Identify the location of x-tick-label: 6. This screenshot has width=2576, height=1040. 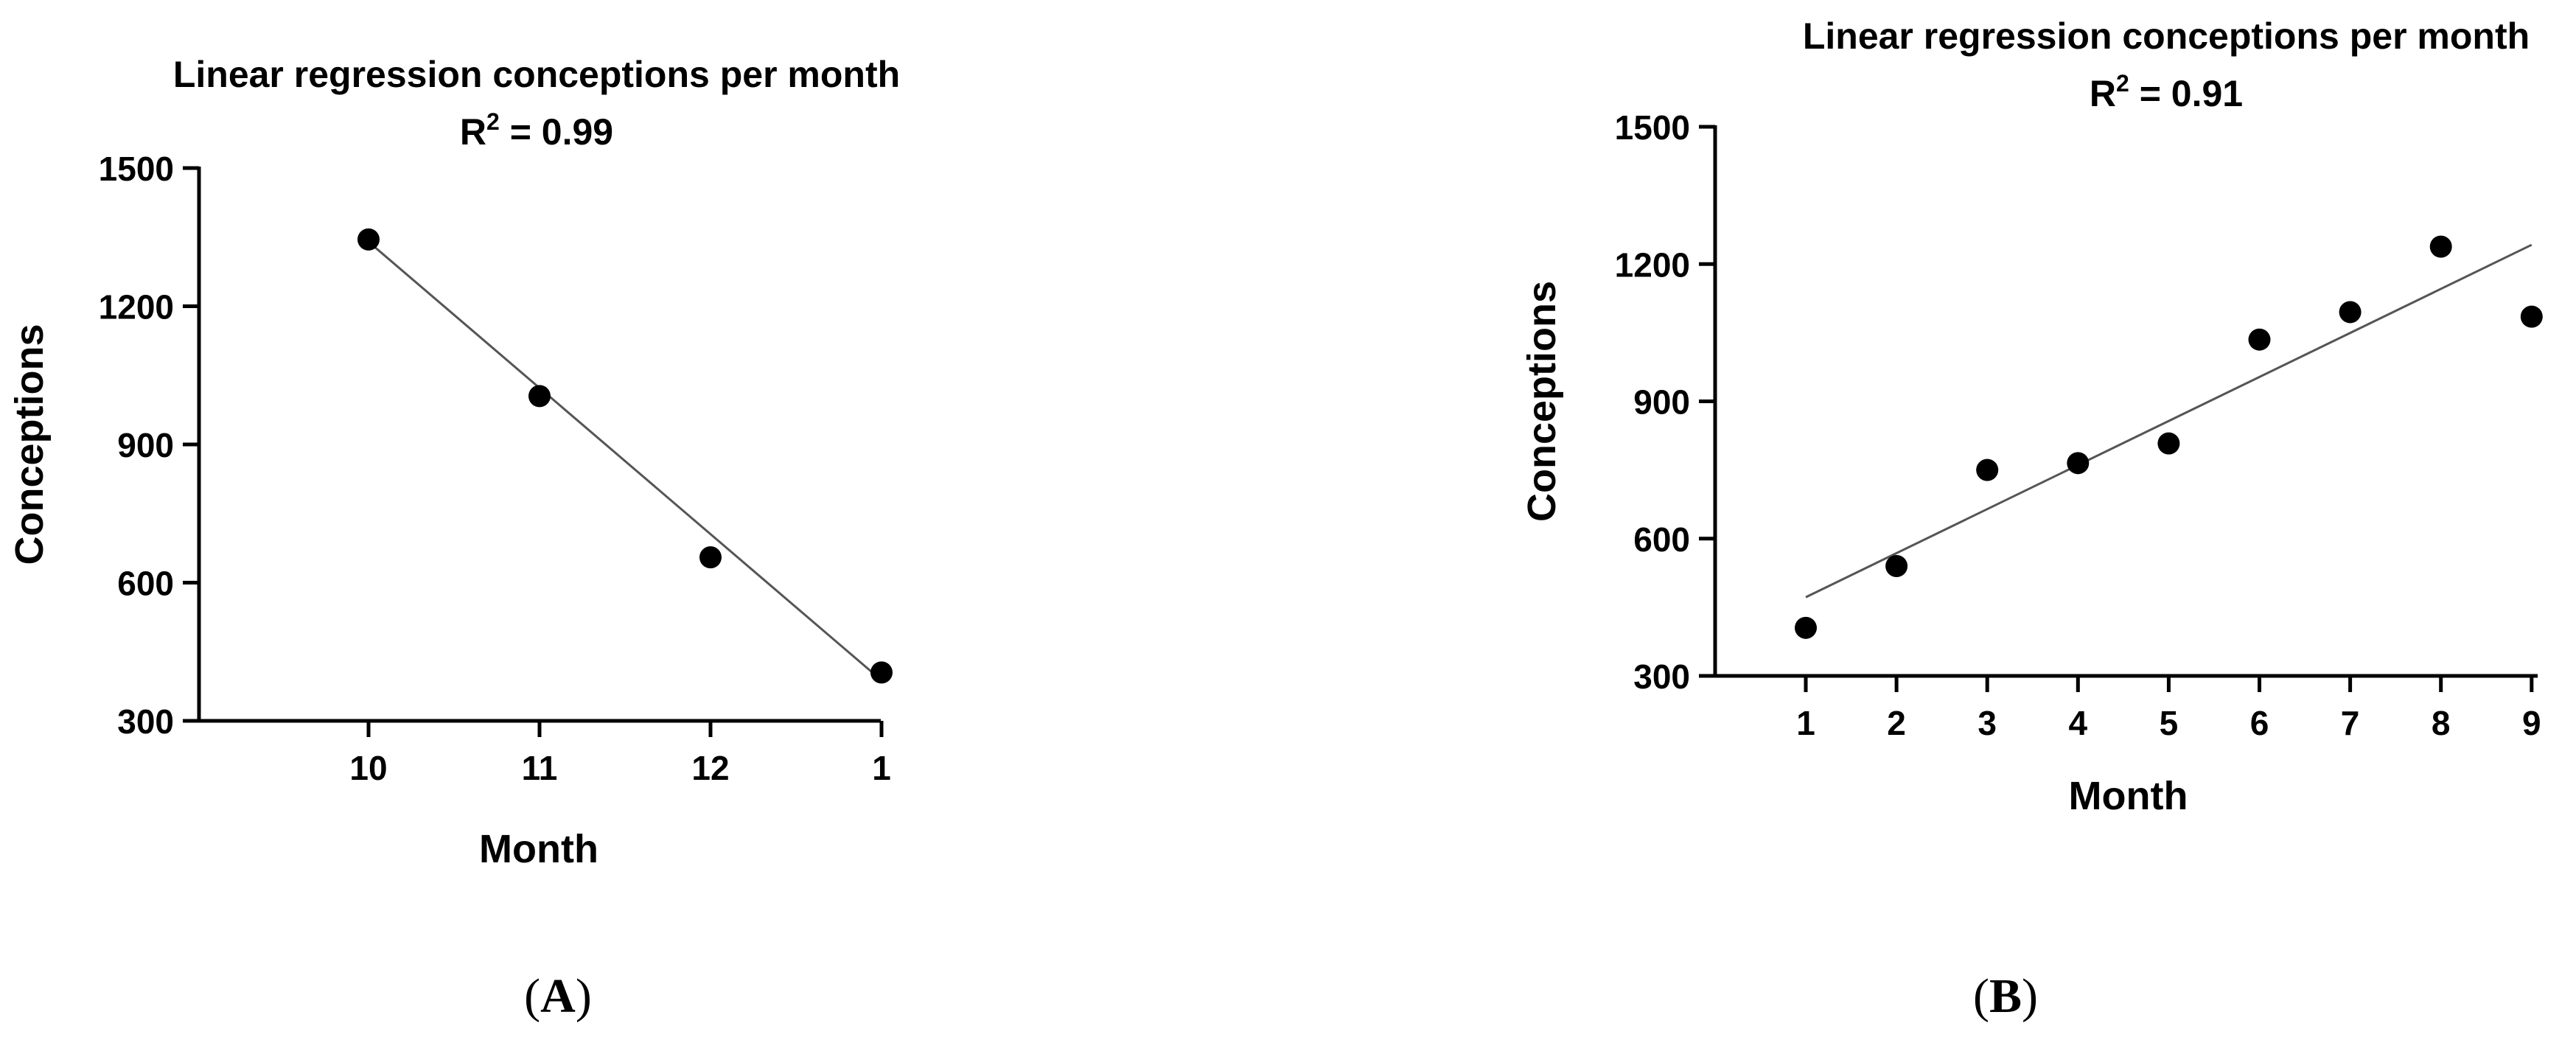
(2259, 723).